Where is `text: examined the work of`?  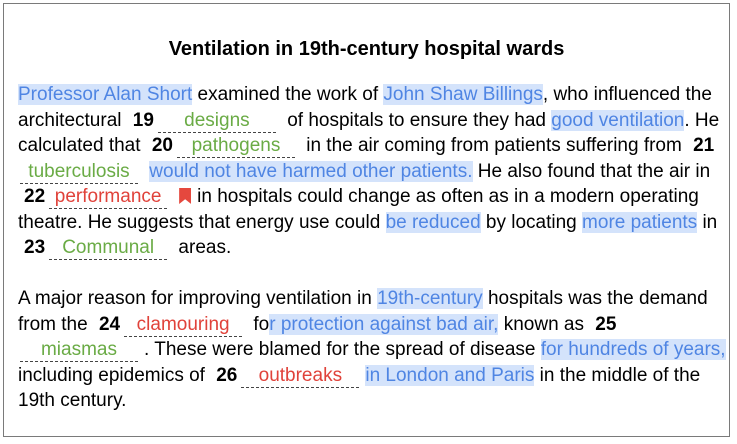
text: examined the work of is located at coordinates (288, 94).